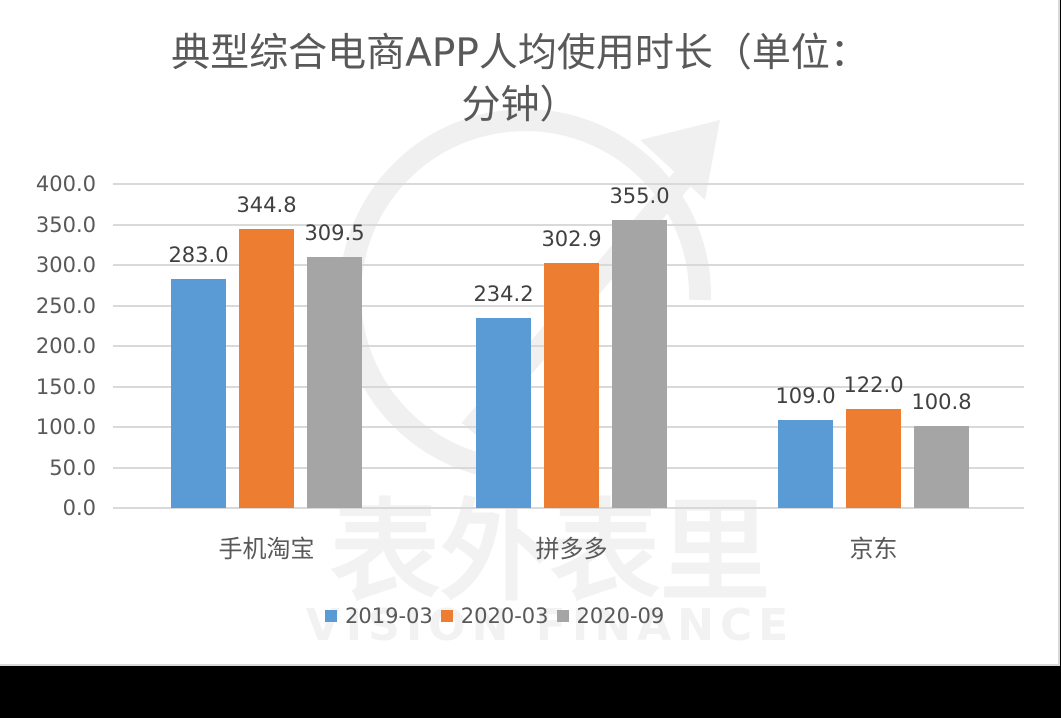 The height and width of the screenshot is (718, 1061). I want to click on legend-item: 2020-09, so click(610, 616).